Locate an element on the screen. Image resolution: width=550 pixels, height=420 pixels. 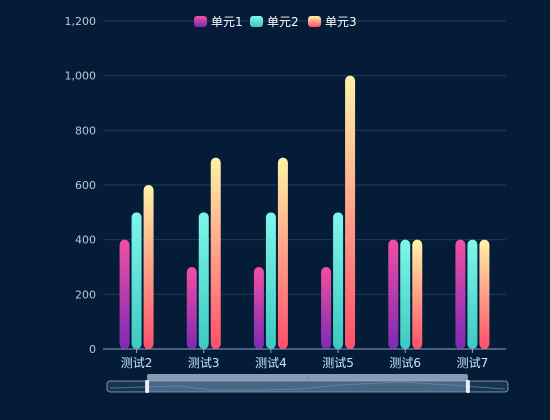
legend-item-1: 单元1 is located at coordinates (218, 22).